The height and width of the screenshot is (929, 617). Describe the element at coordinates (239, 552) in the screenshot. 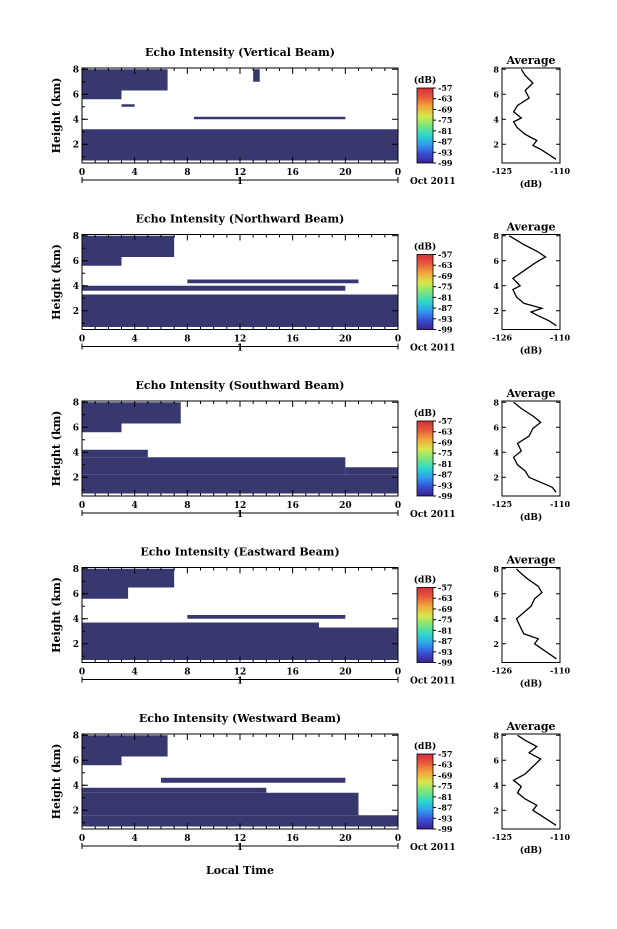

I see `panel-title: Echo Intensity (Eastward Beam)` at that location.